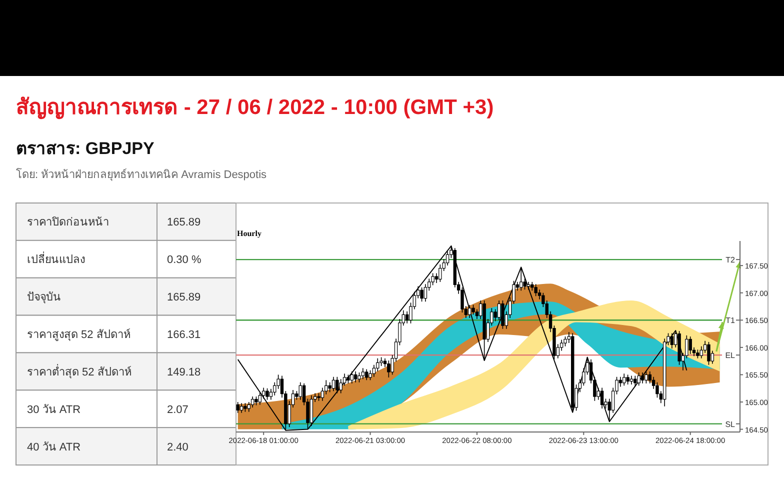 This screenshot has width=784, height=481. I want to click on text: 2.40, so click(177, 447).